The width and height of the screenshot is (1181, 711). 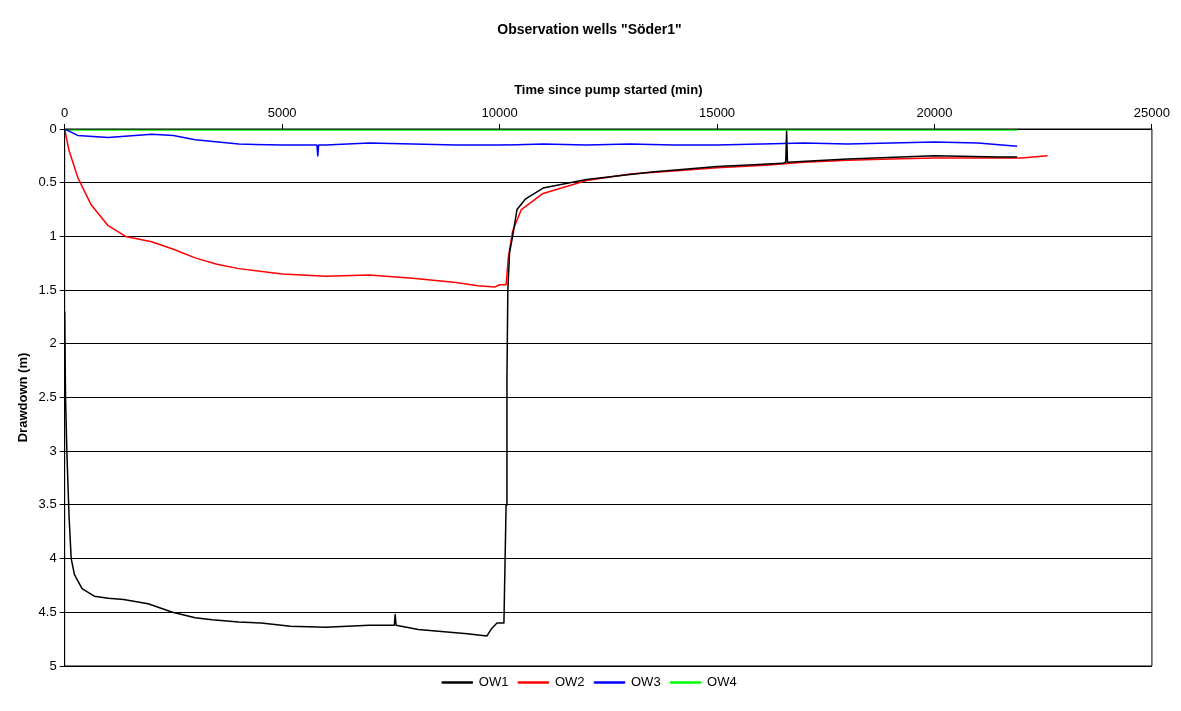 What do you see at coordinates (65, 112) in the screenshot?
I see `x-tick-label: 0` at bounding box center [65, 112].